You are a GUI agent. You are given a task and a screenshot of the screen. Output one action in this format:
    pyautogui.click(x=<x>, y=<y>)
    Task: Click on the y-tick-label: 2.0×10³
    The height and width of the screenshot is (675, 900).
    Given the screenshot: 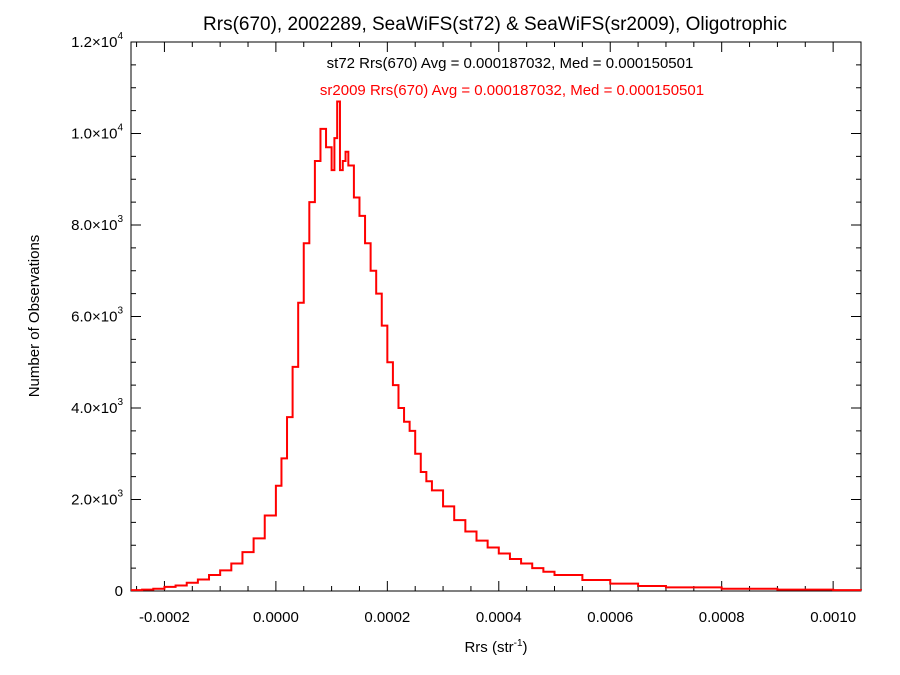 What is the action you would take?
    pyautogui.click(x=97, y=499)
    